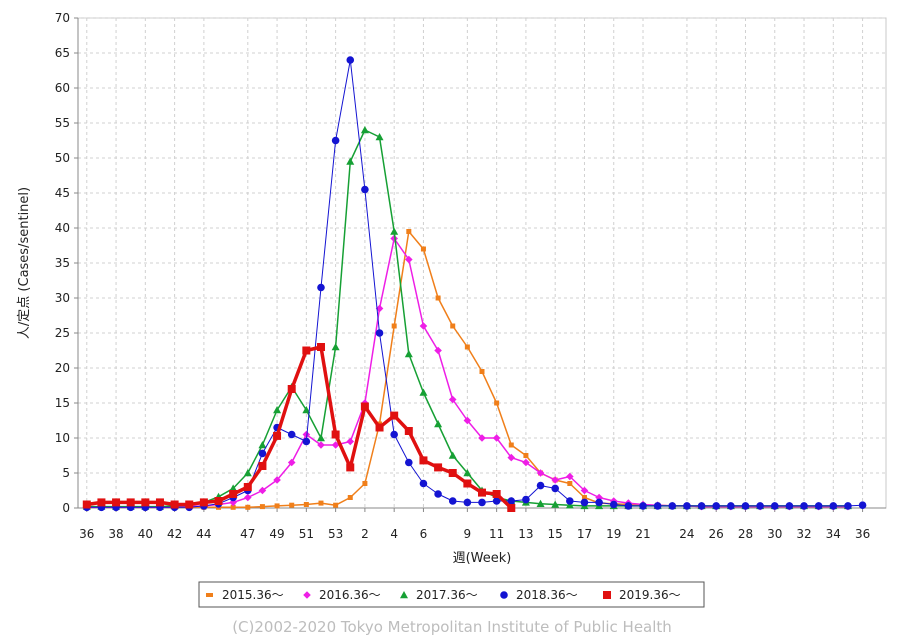 This screenshot has width=900, height=637. What do you see at coordinates (62, 158) in the screenshot?
I see `y-tick-label: 50` at bounding box center [62, 158].